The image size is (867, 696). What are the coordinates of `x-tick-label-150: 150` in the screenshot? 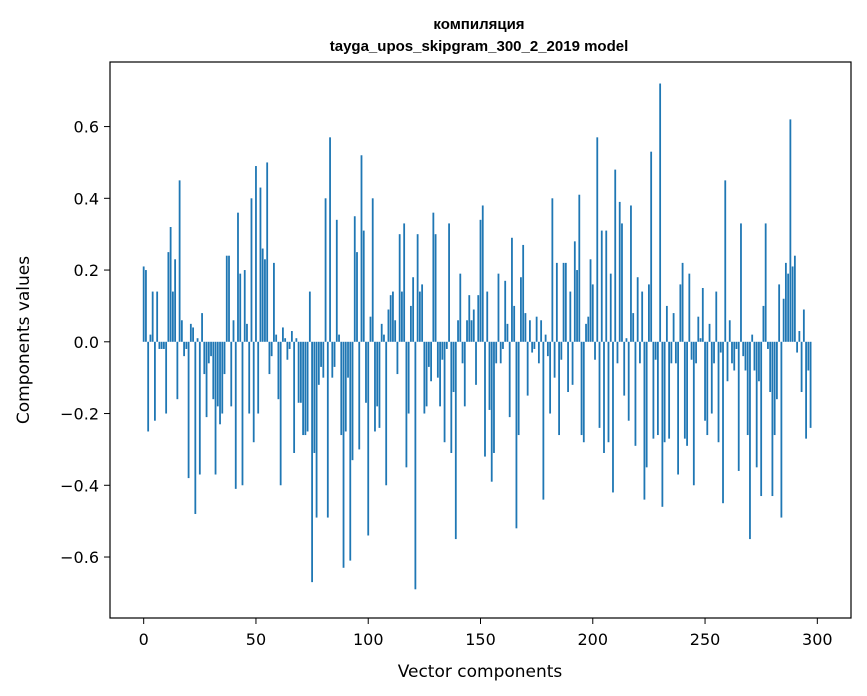 It's located at (480, 639).